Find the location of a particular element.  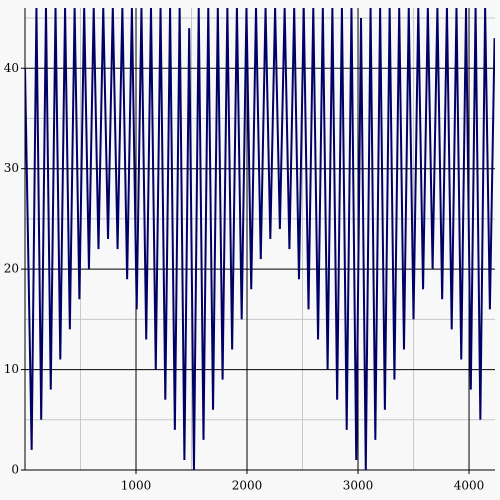

y-tick-label: 20 is located at coordinates (11, 269).